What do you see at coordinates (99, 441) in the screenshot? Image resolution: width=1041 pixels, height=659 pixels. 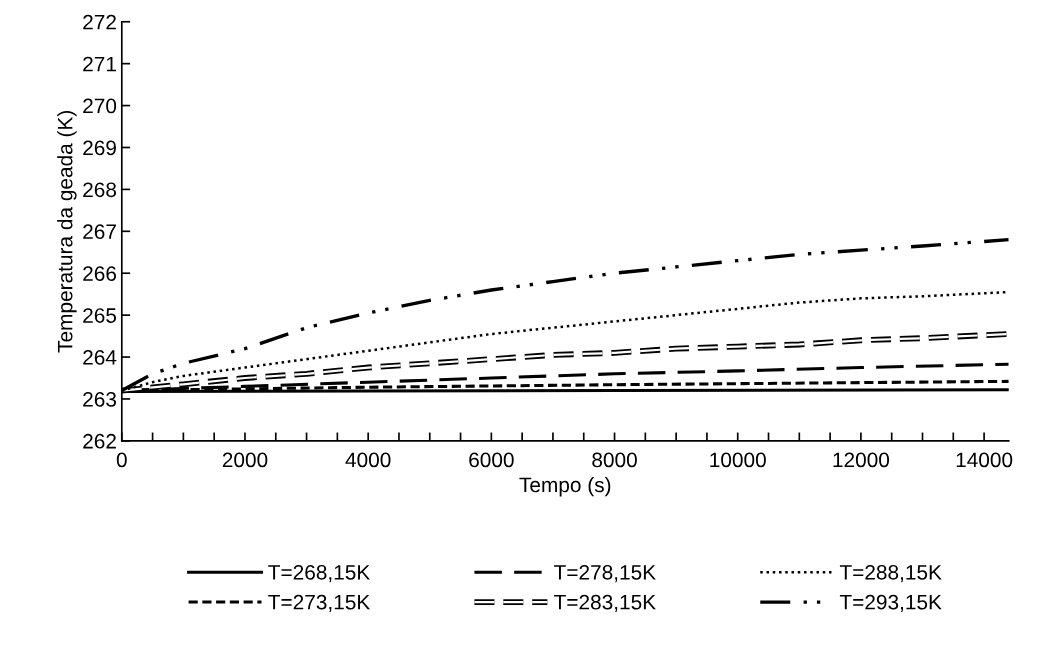 I see `y-tick-label: 262` at bounding box center [99, 441].